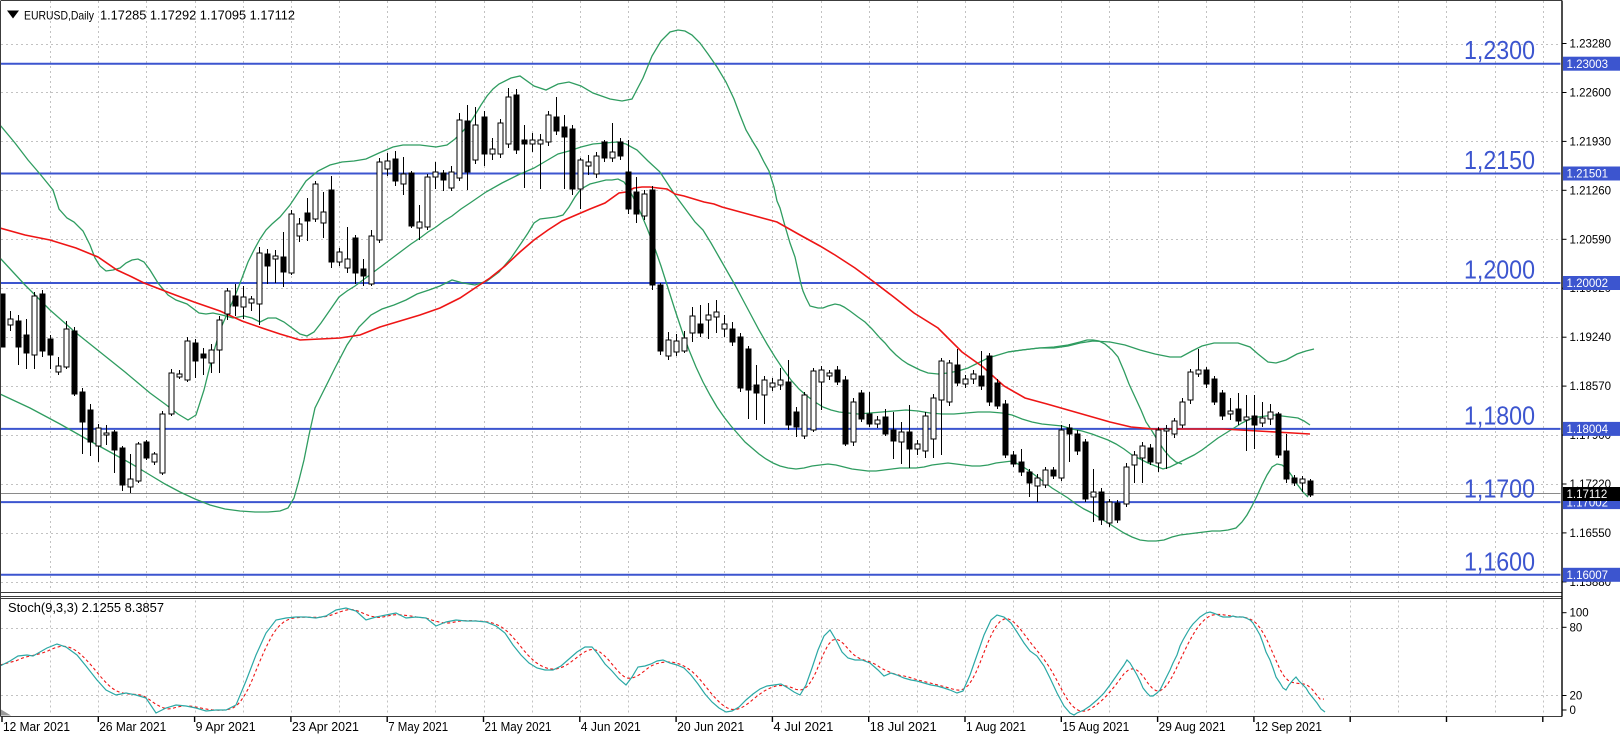 Image resolution: width=1623 pixels, height=740 pixels. I want to click on svg-text: 1.17112, so click(1587, 495).